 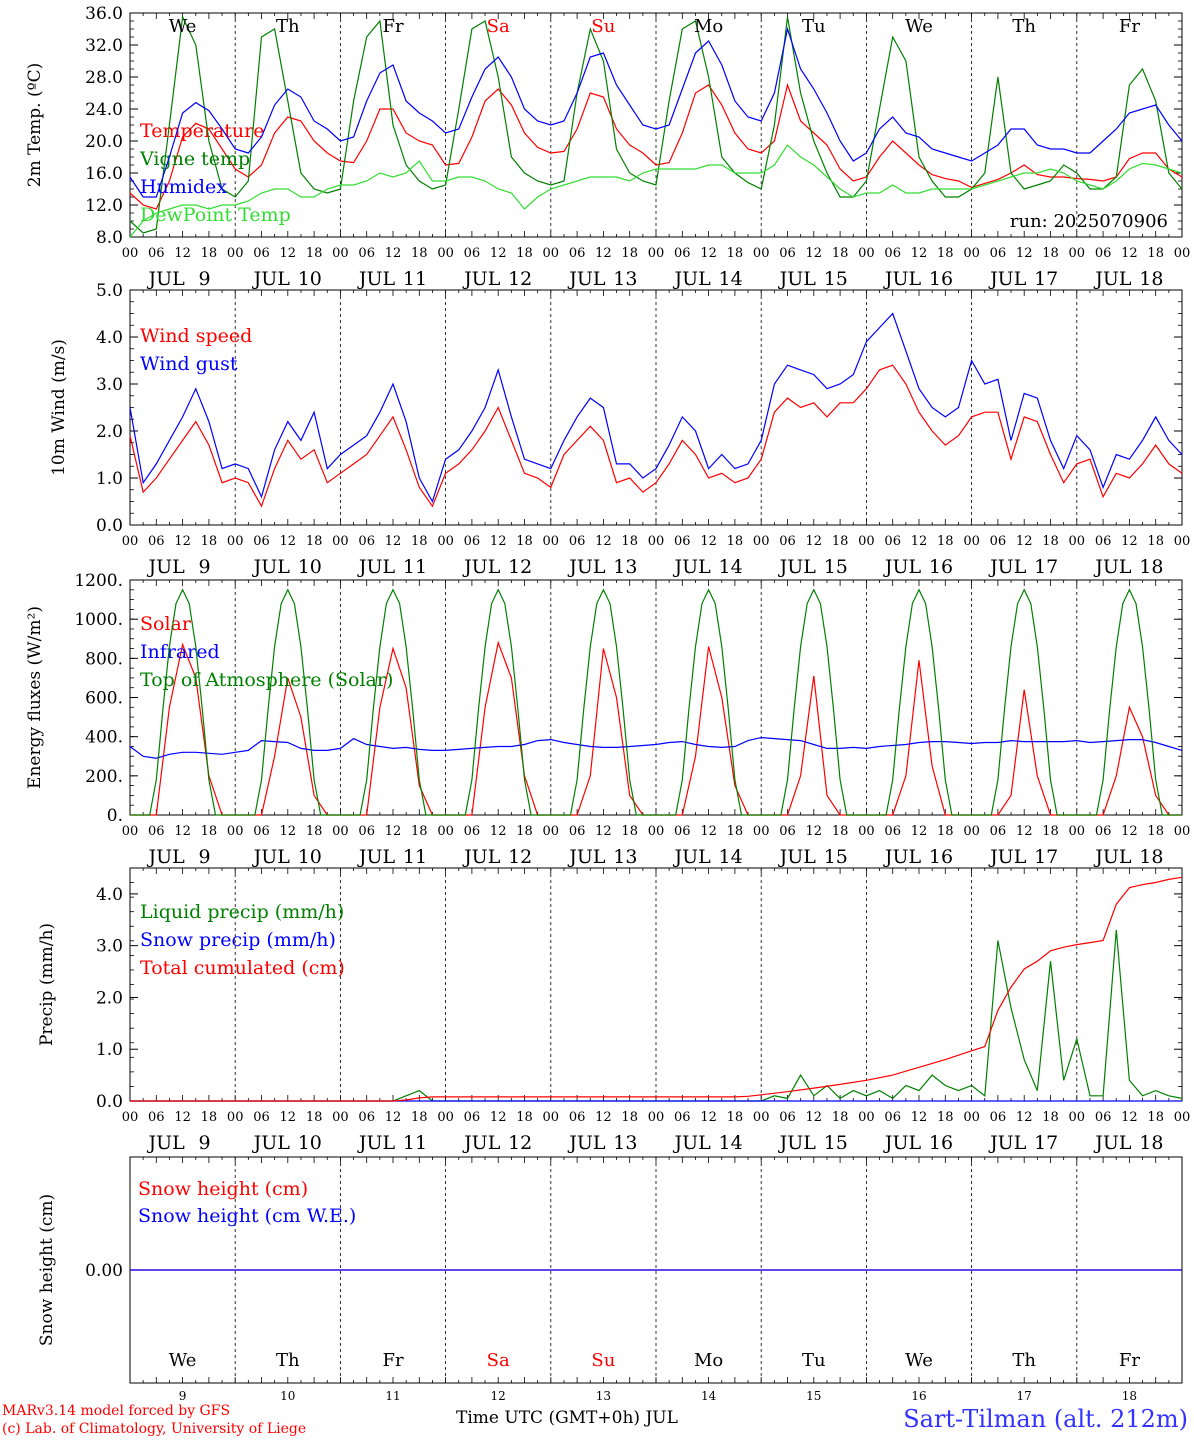 I want to click on y-tick-label: 3.0, so click(x=109, y=385).